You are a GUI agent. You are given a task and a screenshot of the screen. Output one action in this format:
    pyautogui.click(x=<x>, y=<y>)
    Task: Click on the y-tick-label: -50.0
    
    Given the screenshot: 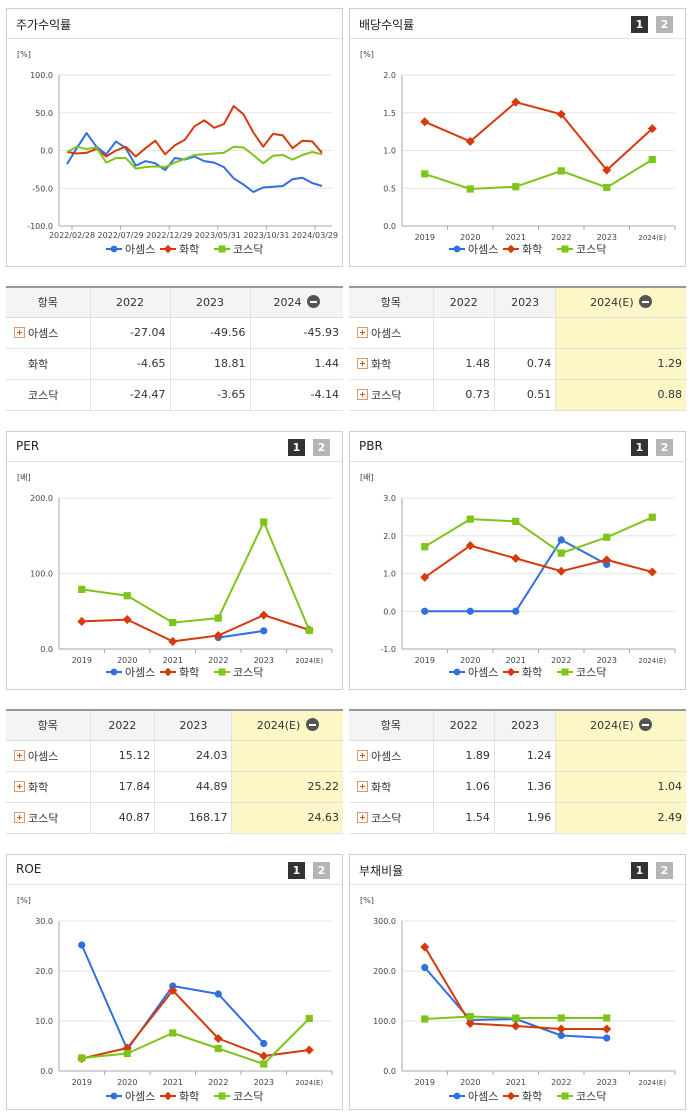 What is the action you would take?
    pyautogui.click(x=42, y=188)
    